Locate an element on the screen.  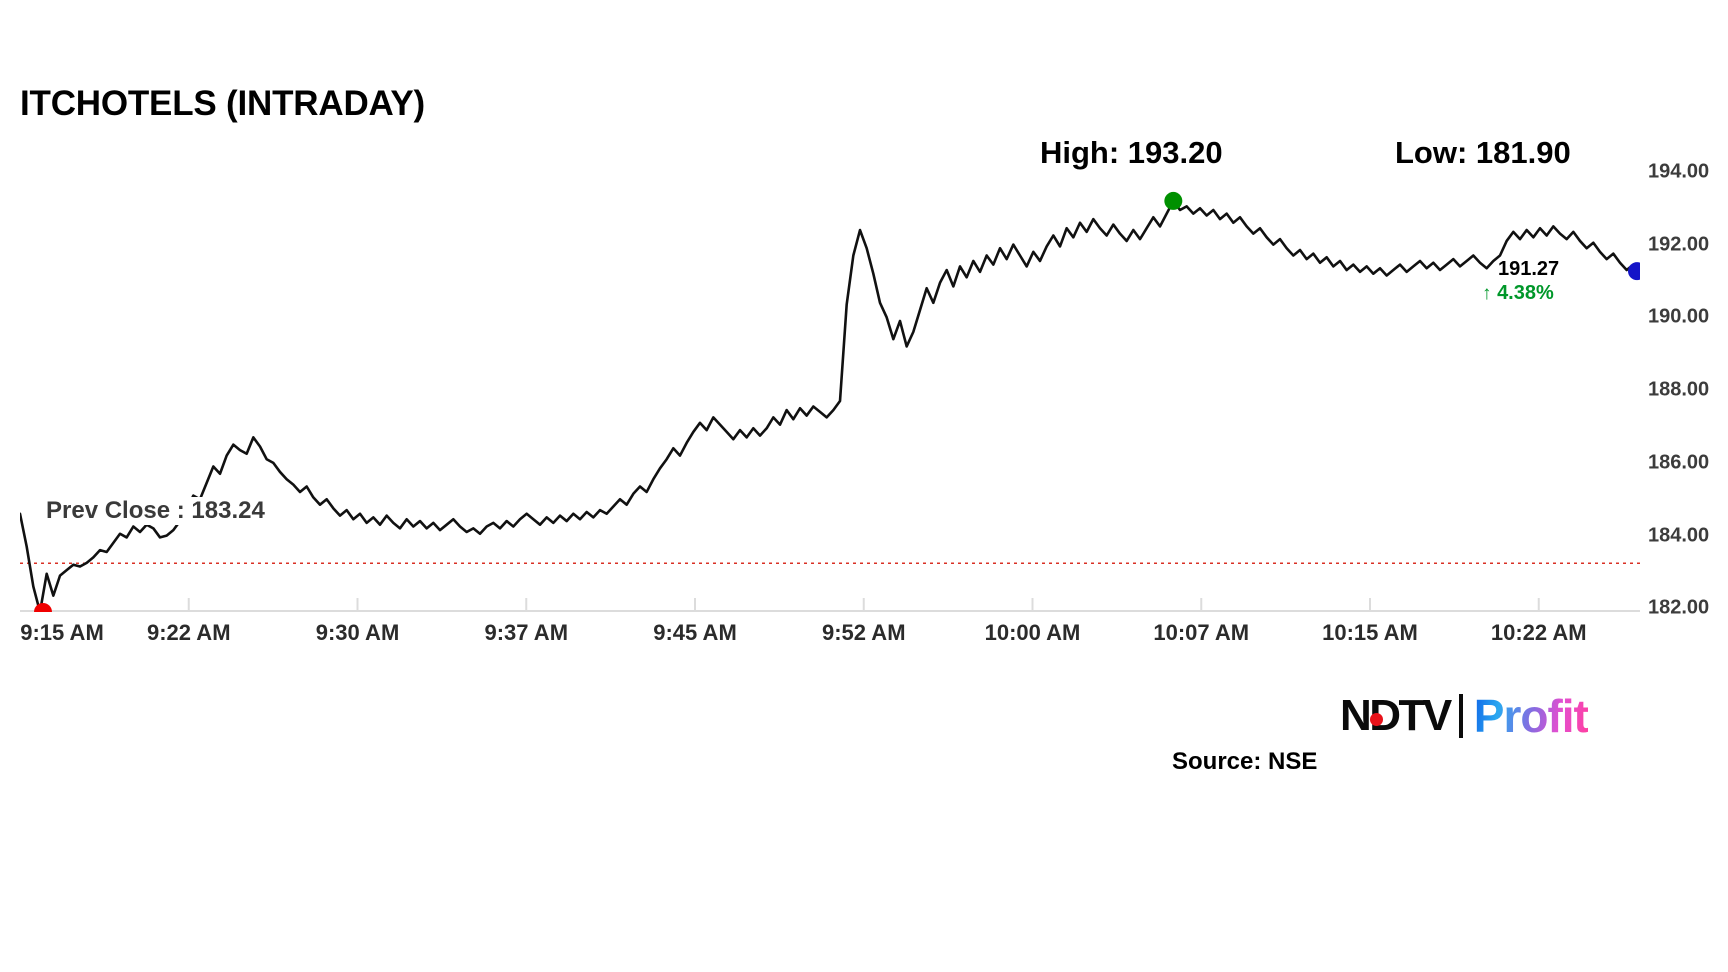
prev-close-label: Prev Close : 183.24 is located at coordinates (155, 511).